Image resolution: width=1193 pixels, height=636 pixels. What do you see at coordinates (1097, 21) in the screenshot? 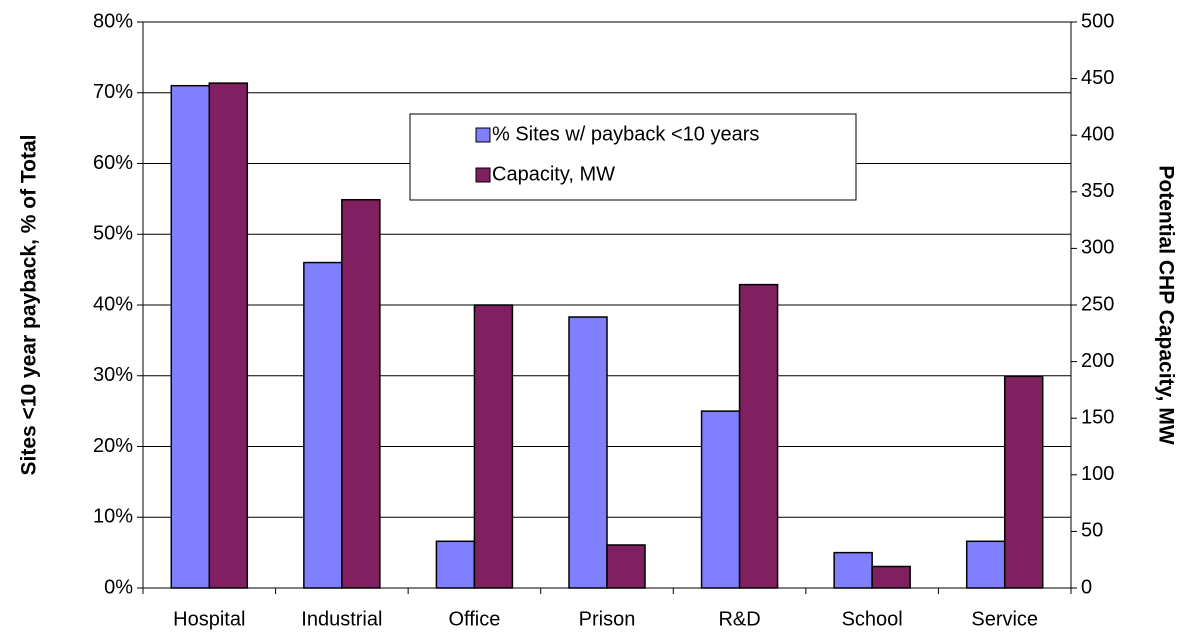
I see `y2-tick-label: 500` at bounding box center [1097, 21].